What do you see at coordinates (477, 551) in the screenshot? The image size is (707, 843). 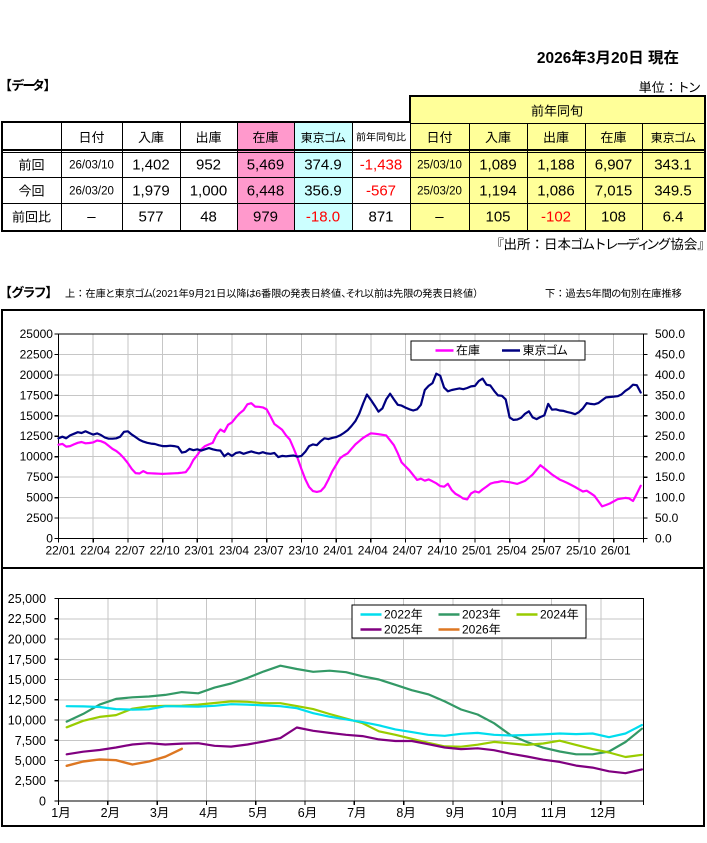 I see `svg-text: 25/01` at bounding box center [477, 551].